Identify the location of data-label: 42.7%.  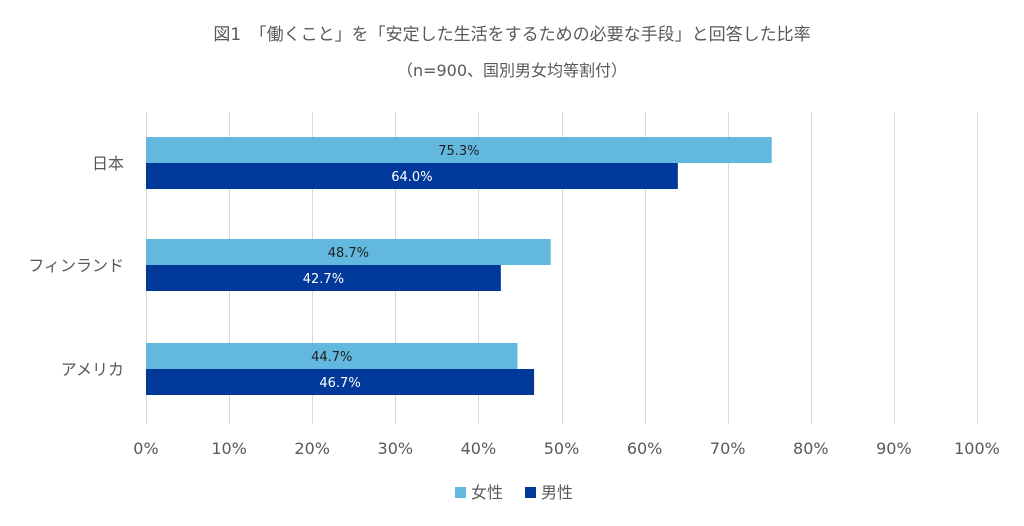
(323, 279).